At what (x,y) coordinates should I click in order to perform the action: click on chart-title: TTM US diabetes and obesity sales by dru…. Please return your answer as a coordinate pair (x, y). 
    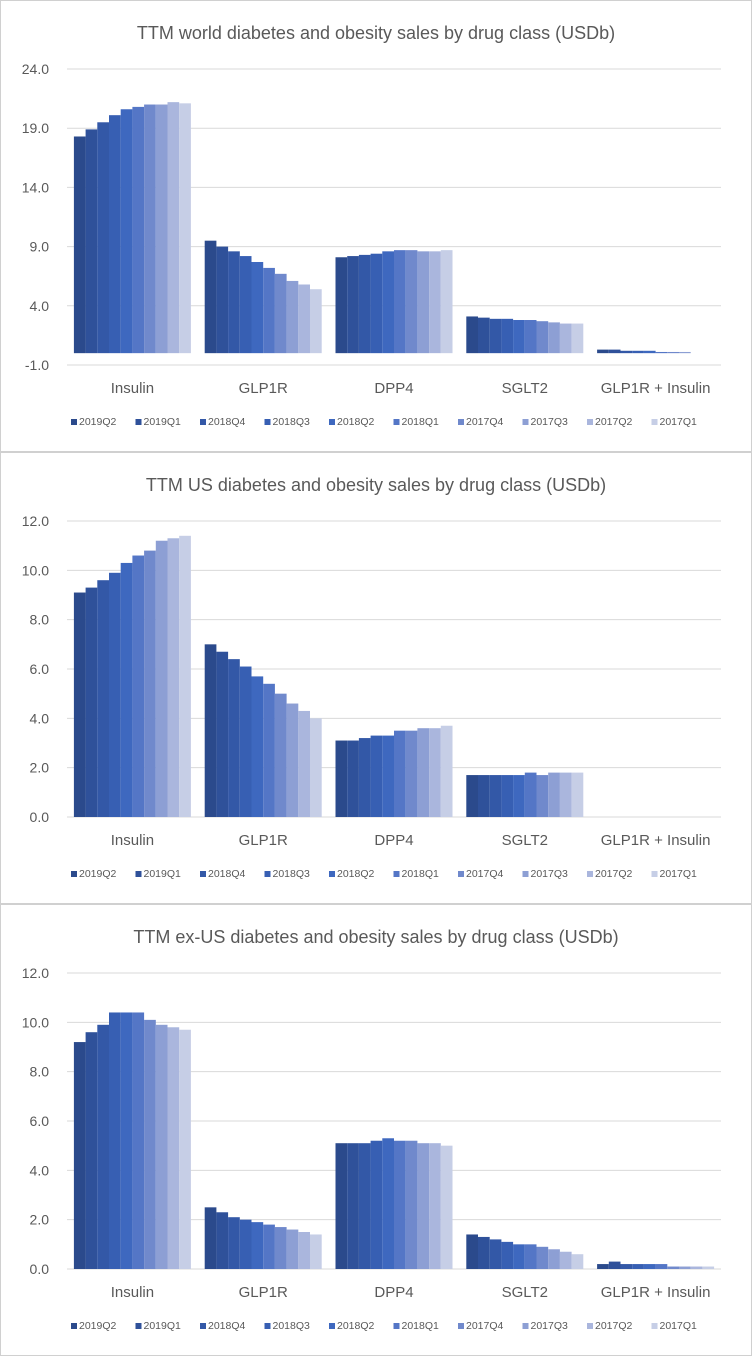
    Looking at the image, I should click on (376, 485).